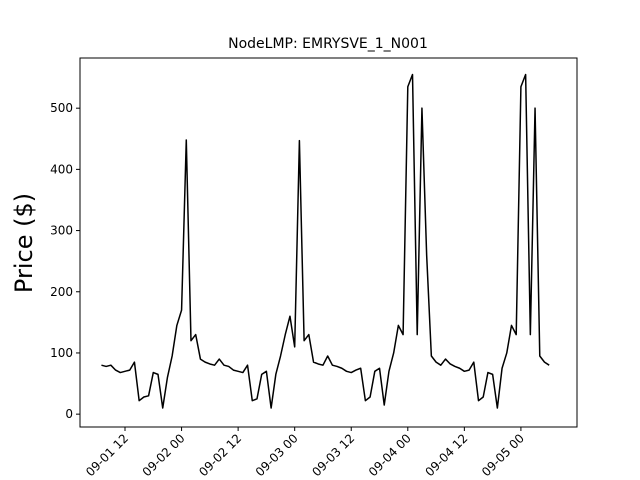 The image size is (640, 480). Describe the element at coordinates (69, 414) in the screenshot. I see `y-tick-label: 0` at that location.